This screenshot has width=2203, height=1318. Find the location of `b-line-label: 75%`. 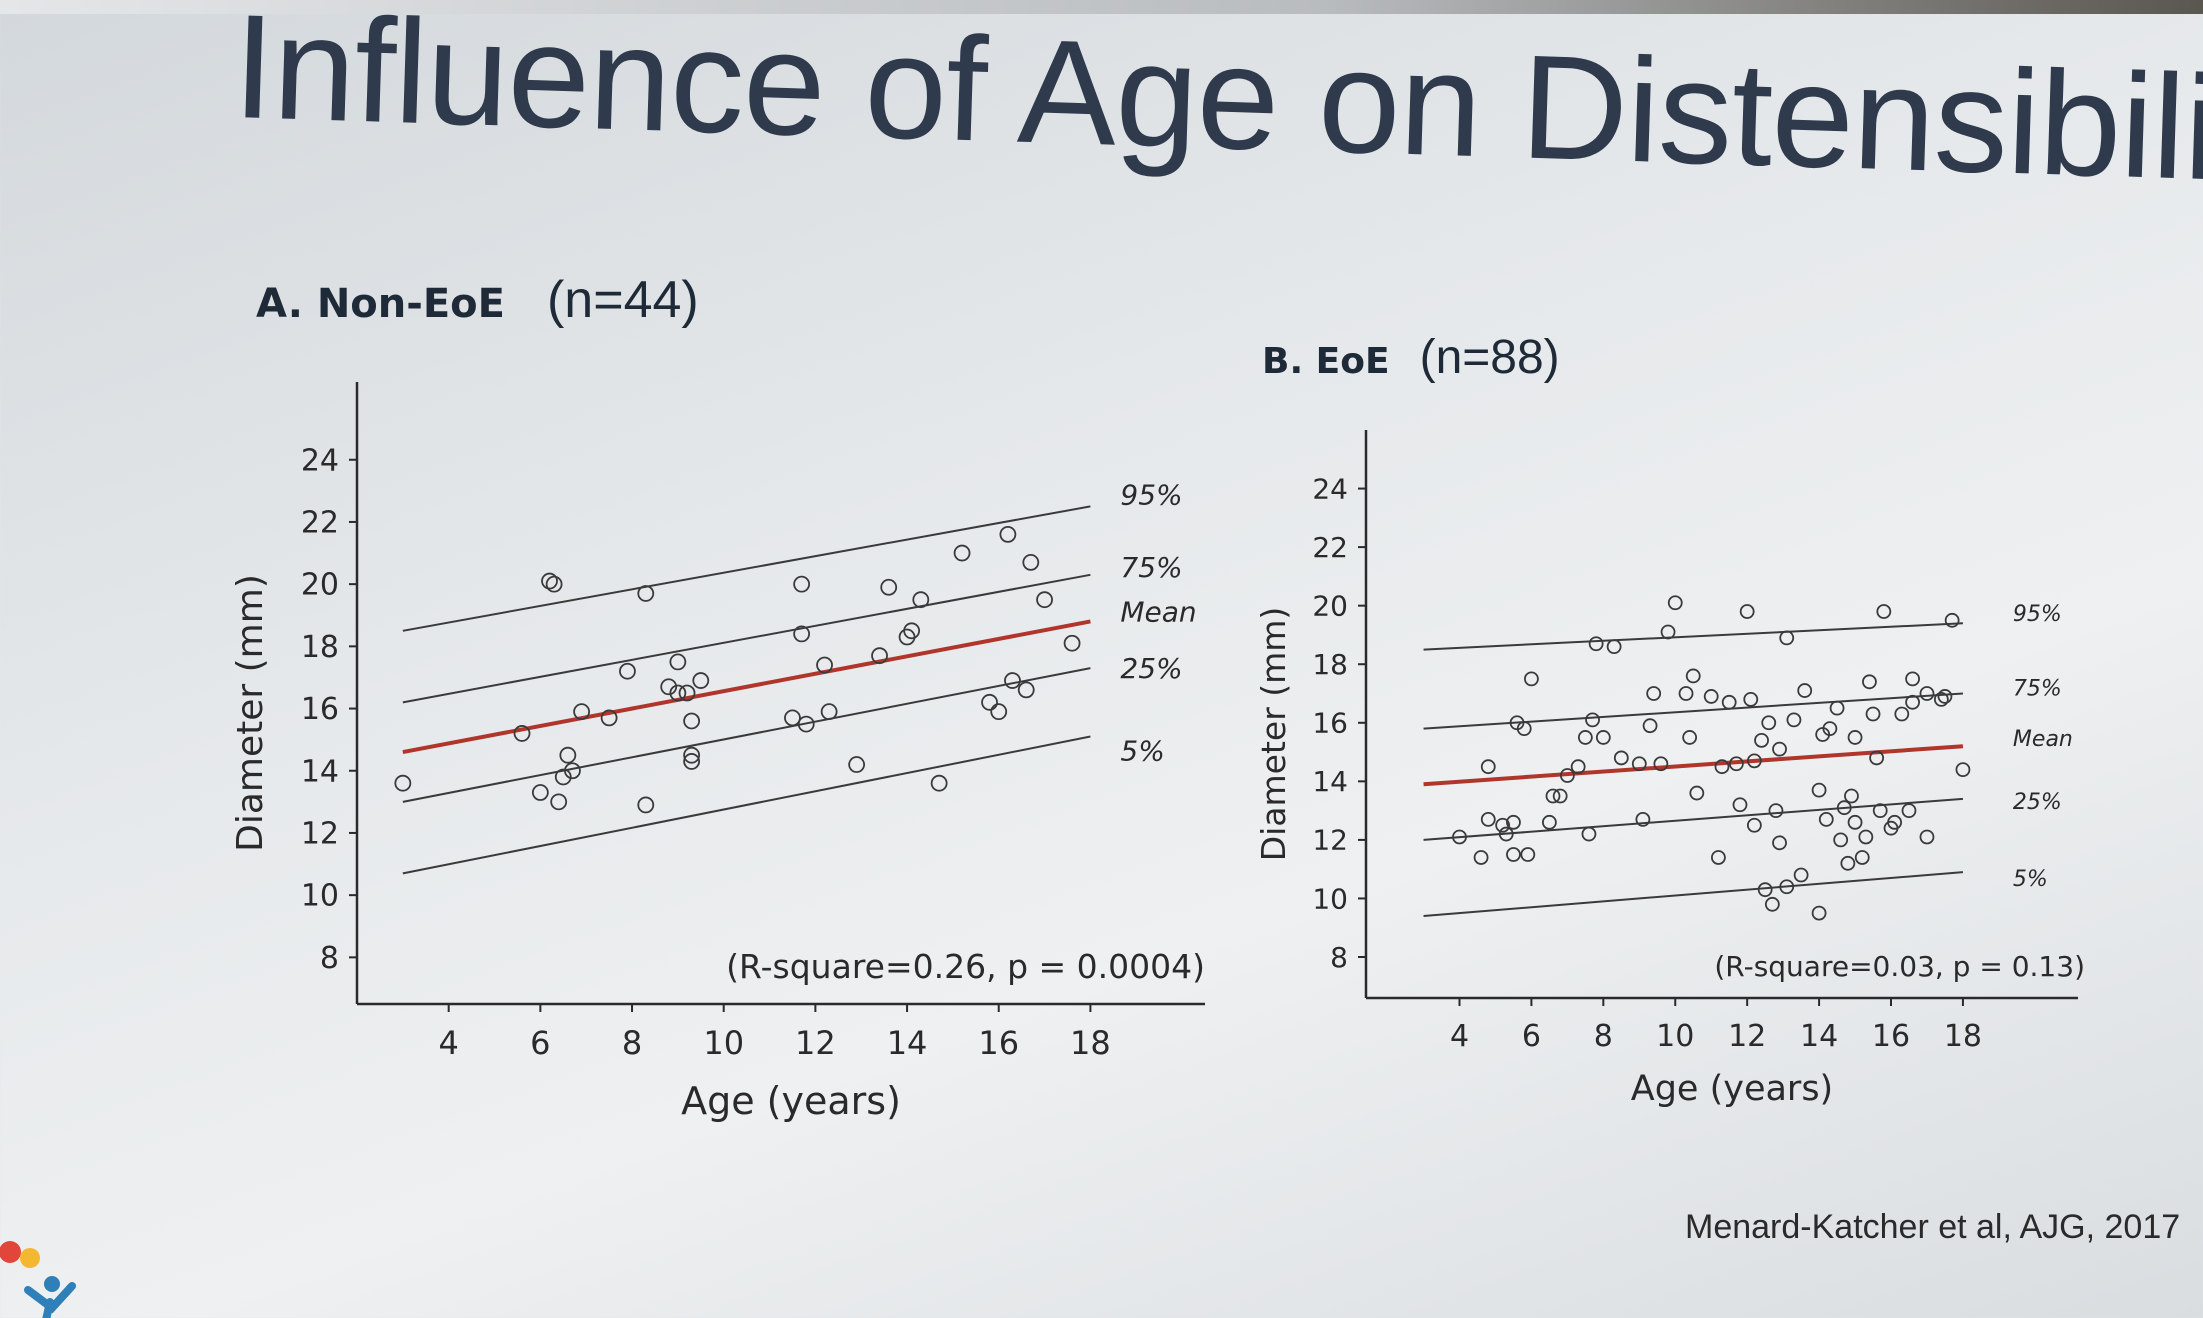

b-line-label: 75% is located at coordinates (2037, 689).